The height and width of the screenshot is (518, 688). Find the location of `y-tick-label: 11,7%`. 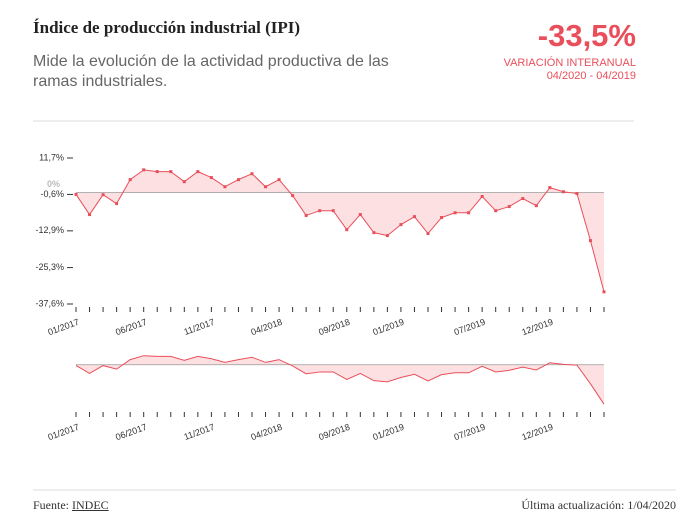

y-tick-label: 11,7% is located at coordinates (51, 157).